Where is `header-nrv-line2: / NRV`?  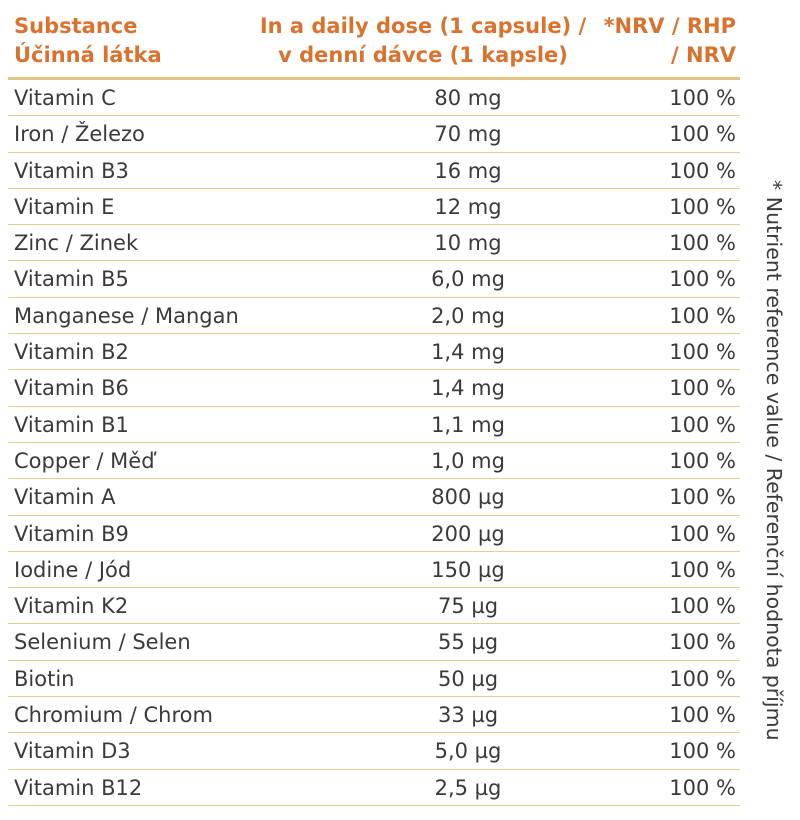
header-nrv-line2: / NRV is located at coordinates (703, 55).